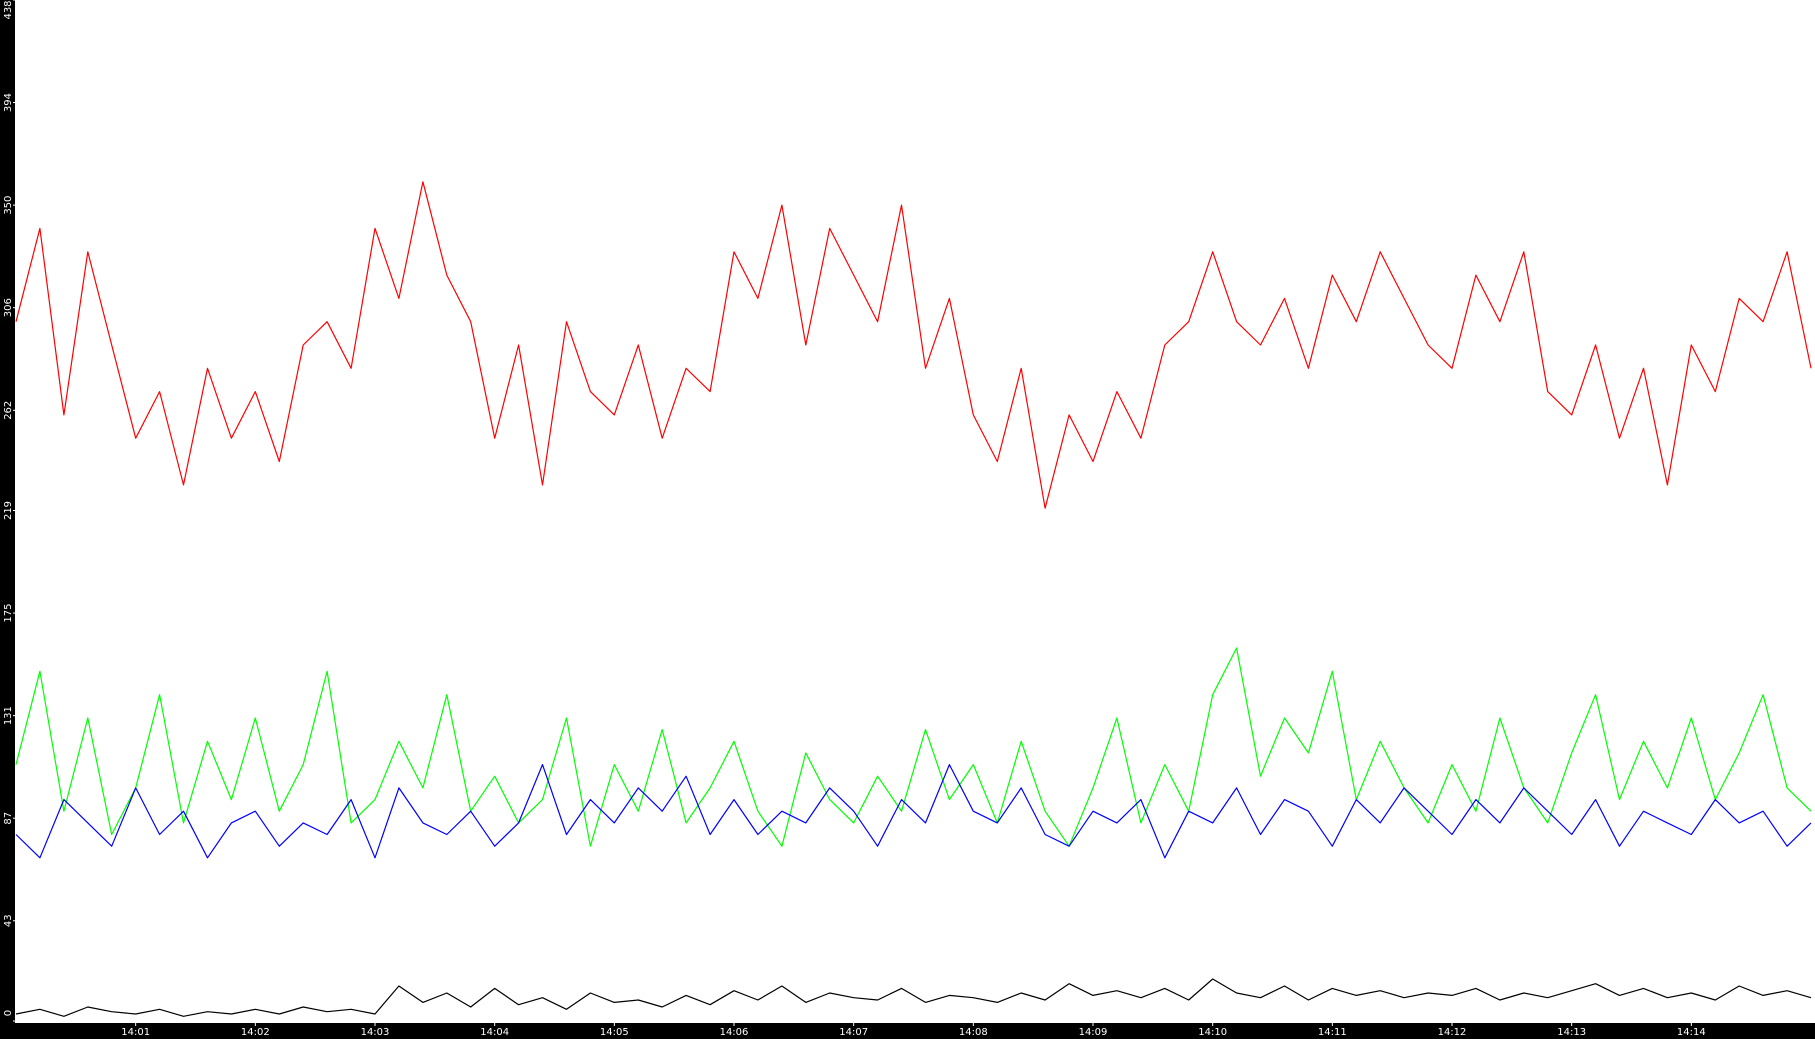  Describe the element at coordinates (907, 1031) in the screenshot. I see `x-axis-bar` at that location.